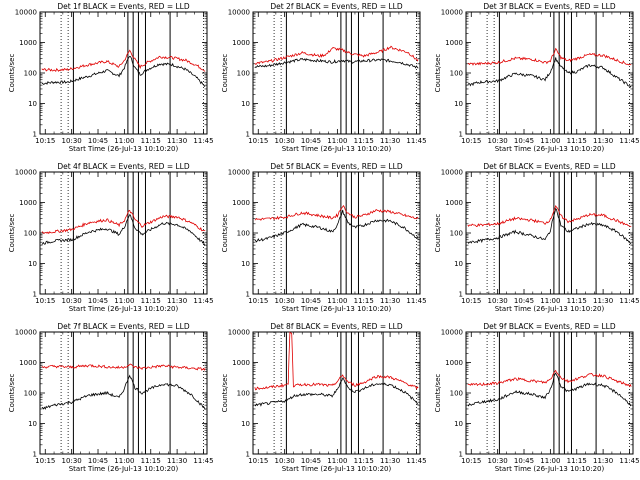 This screenshot has height=480, width=640. What do you see at coordinates (336, 6) in the screenshot?
I see `panel-title: Det 2f BLACK = Events, RED = LLD` at bounding box center [336, 6].